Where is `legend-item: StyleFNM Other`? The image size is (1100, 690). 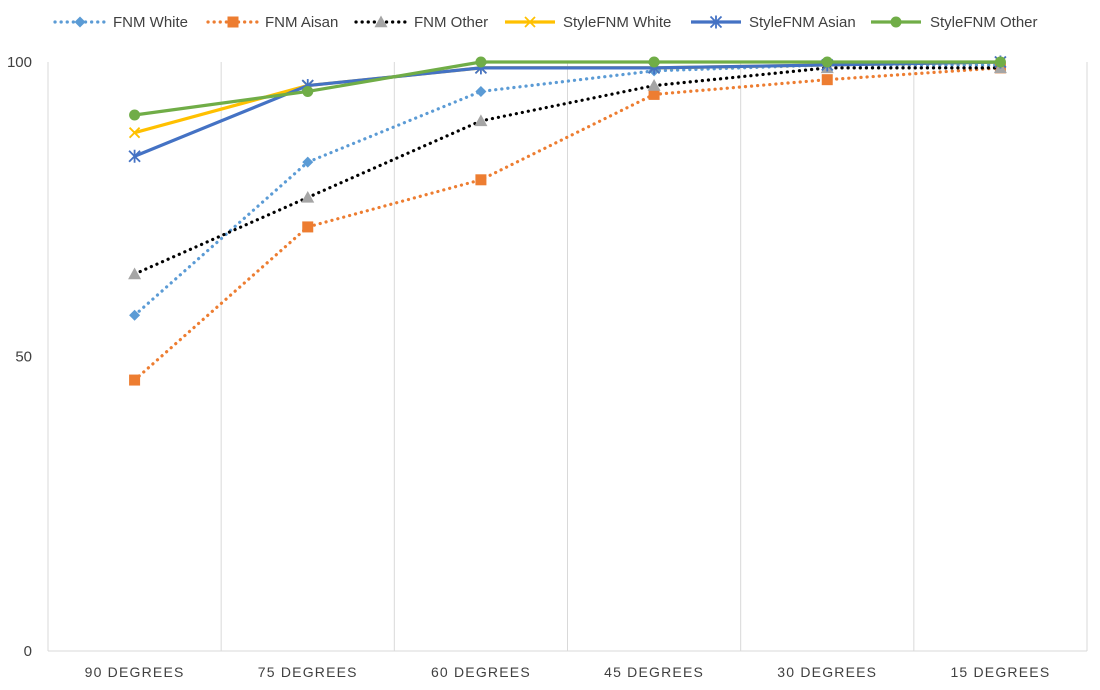
legend-item: StyleFNM Other is located at coordinates (954, 22).